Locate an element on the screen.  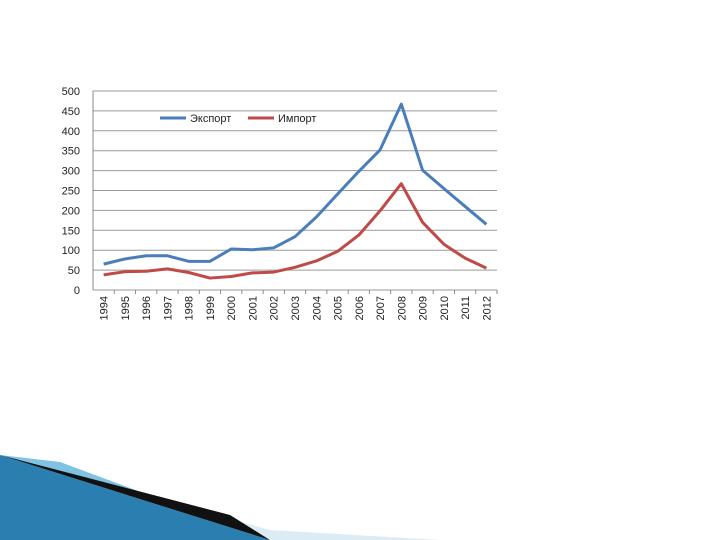
x-tick-label: 2002 is located at coordinates (275, 308).